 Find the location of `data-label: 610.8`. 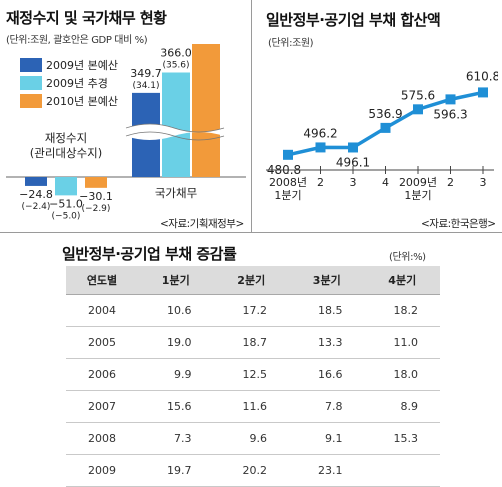

data-label: 610.8 is located at coordinates (482, 76).